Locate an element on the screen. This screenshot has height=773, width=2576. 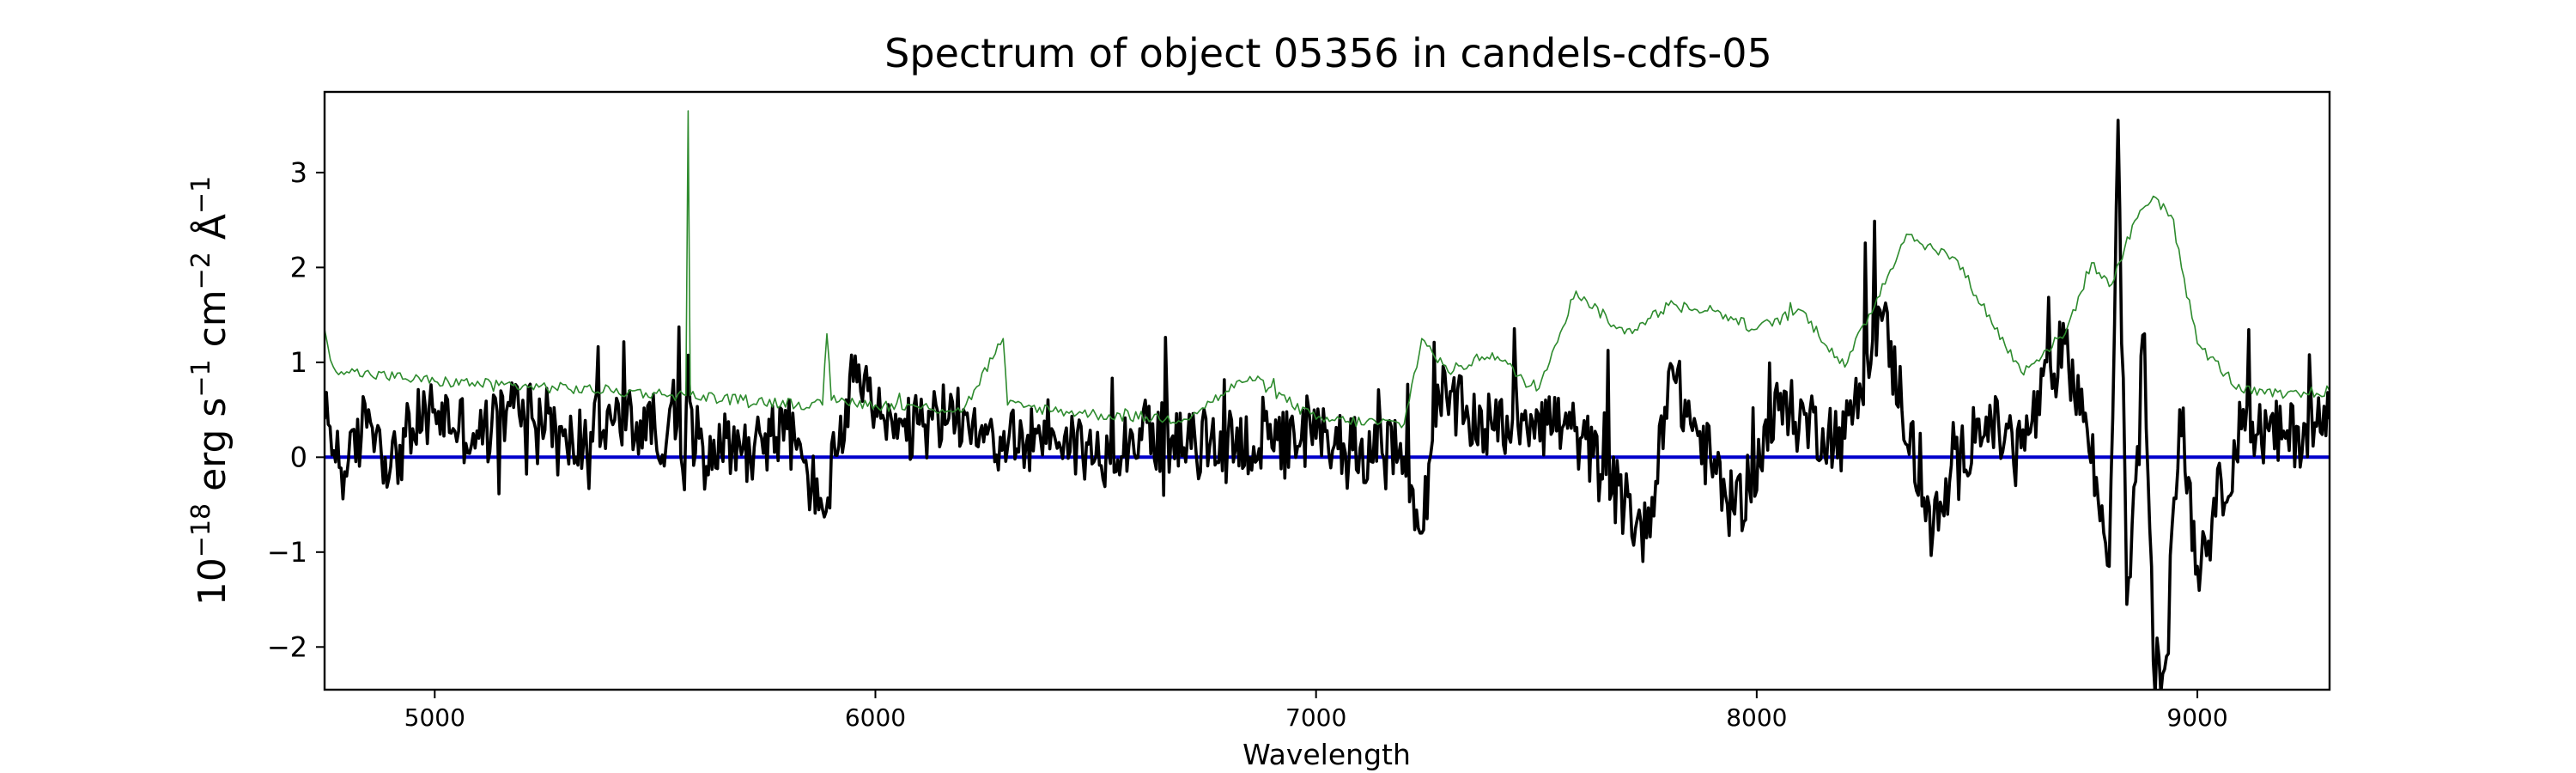
y-label-exp-b: −2 is located at coordinates (201, 270).